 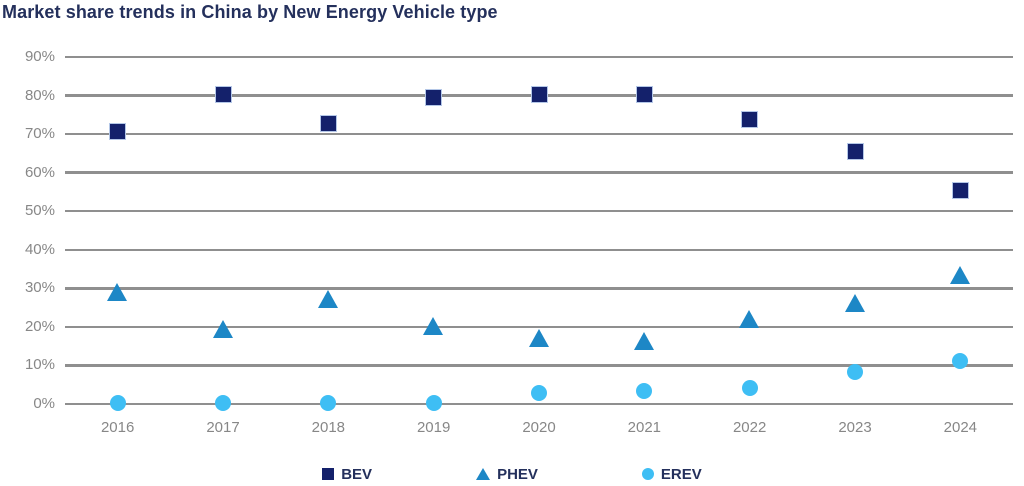 What do you see at coordinates (39, 249) in the screenshot?
I see `y-axis-tick-label: 40%` at bounding box center [39, 249].